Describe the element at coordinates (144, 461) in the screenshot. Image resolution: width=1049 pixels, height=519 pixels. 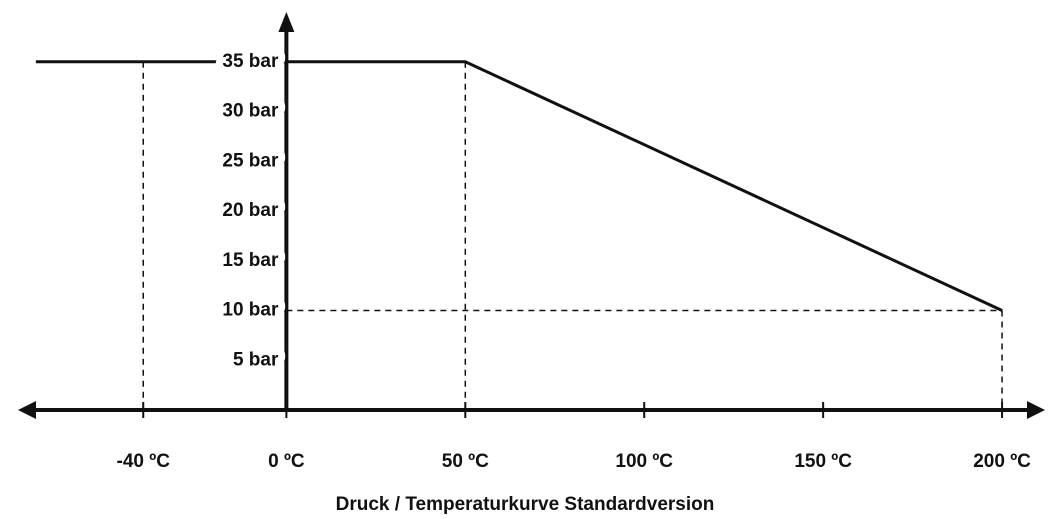
I see `x-tick-label: -40 ºC` at that location.